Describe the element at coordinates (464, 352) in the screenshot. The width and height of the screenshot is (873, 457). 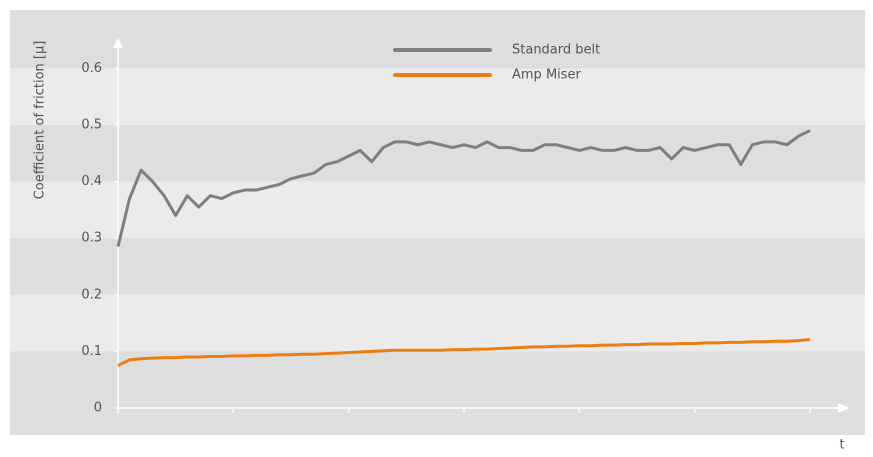
I see `line-series` at that location.